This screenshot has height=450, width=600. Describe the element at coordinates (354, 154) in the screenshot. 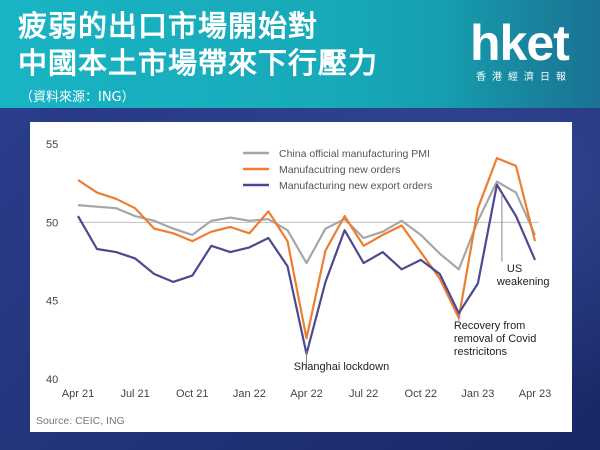

I see `legend-label-1: China official manufacturing PMI` at that location.